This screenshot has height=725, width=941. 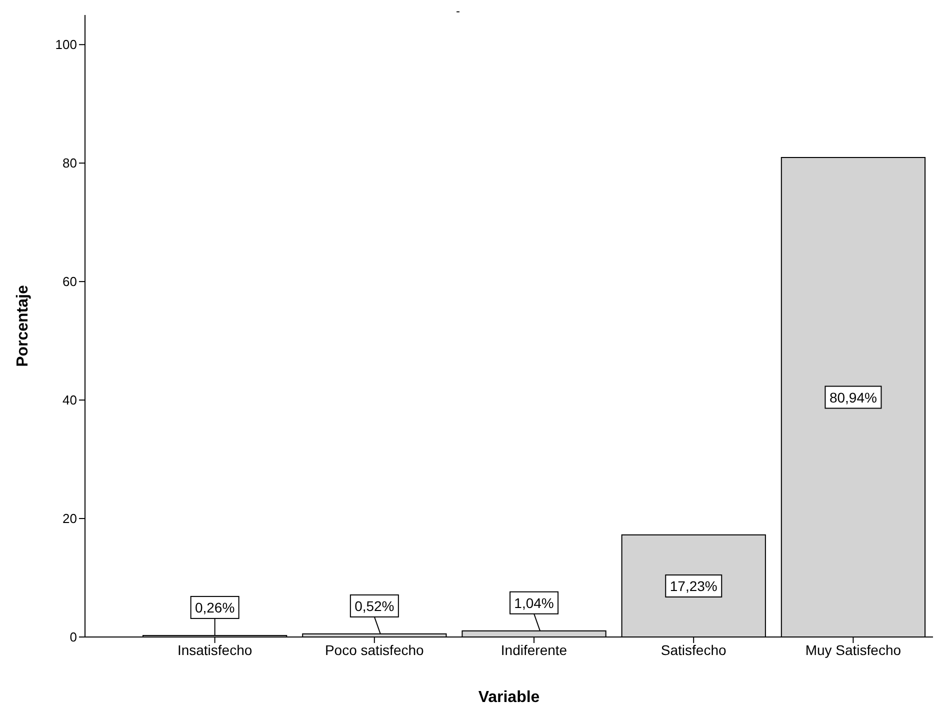 I want to click on y-tick-label: 100, so click(x=66, y=44).